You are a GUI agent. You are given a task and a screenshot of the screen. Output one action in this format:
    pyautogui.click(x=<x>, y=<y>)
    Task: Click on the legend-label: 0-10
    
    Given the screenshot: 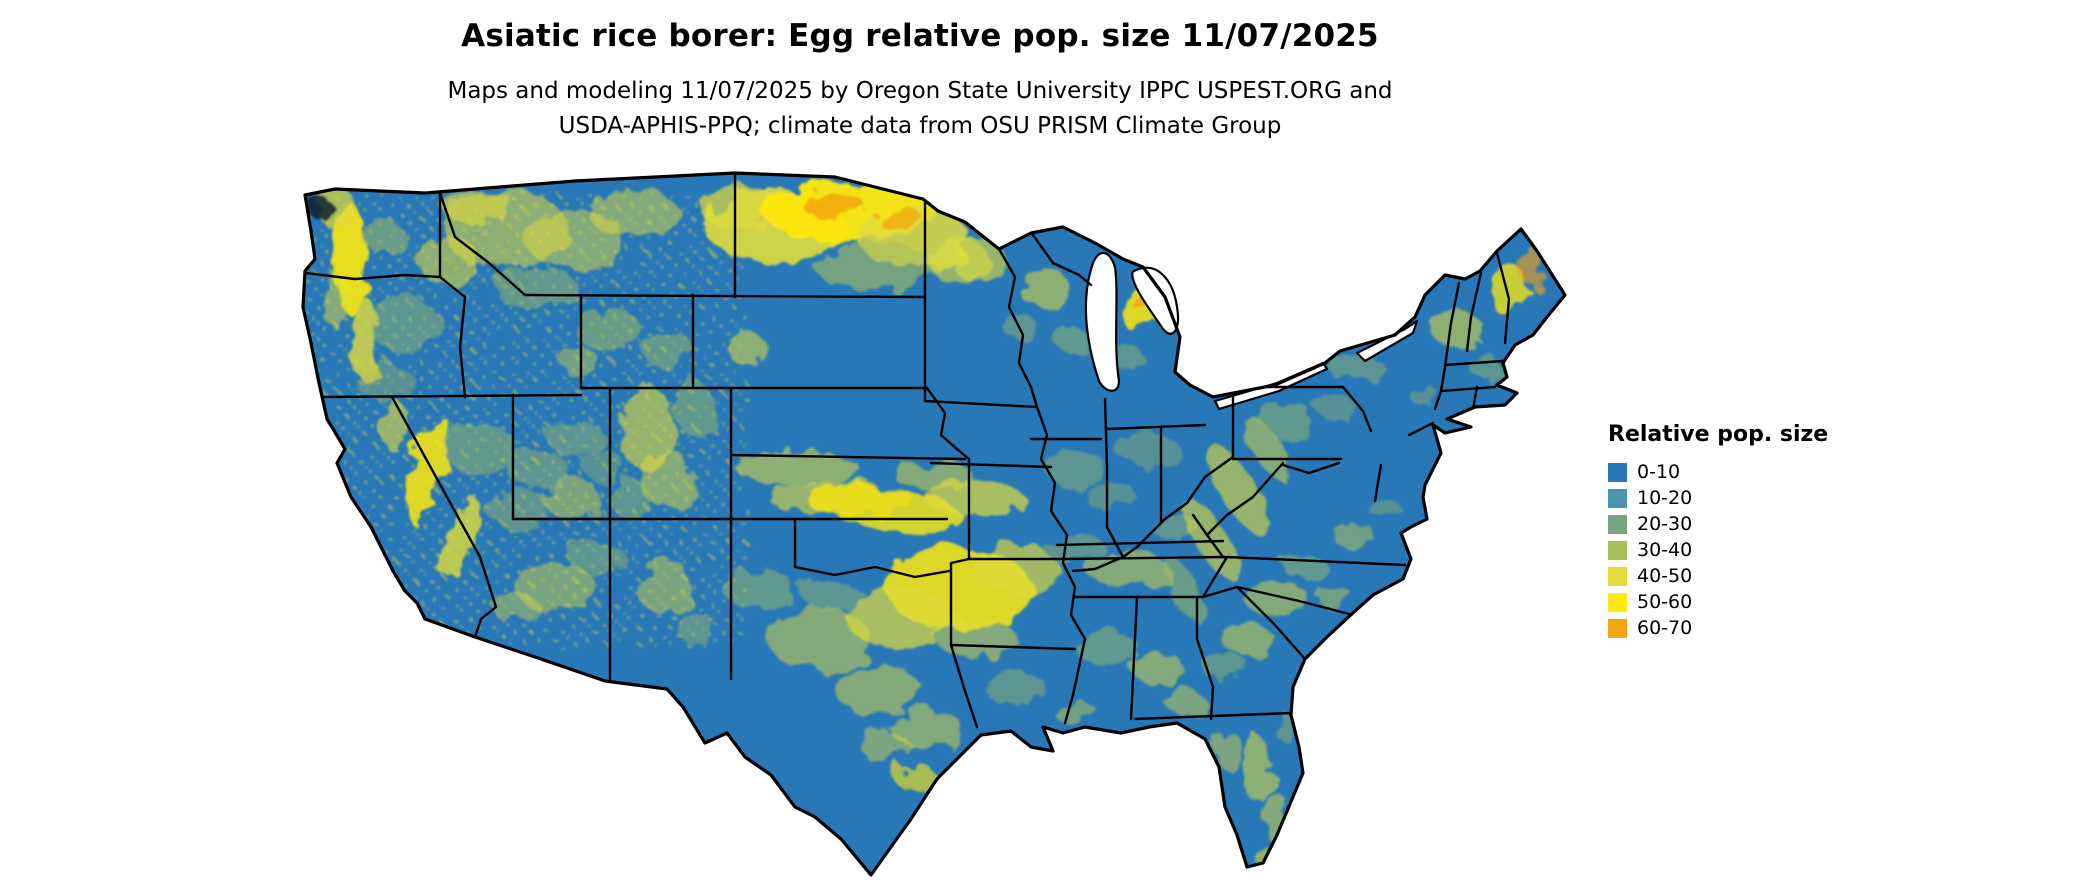 What is the action you would take?
    pyautogui.click(x=1659, y=472)
    